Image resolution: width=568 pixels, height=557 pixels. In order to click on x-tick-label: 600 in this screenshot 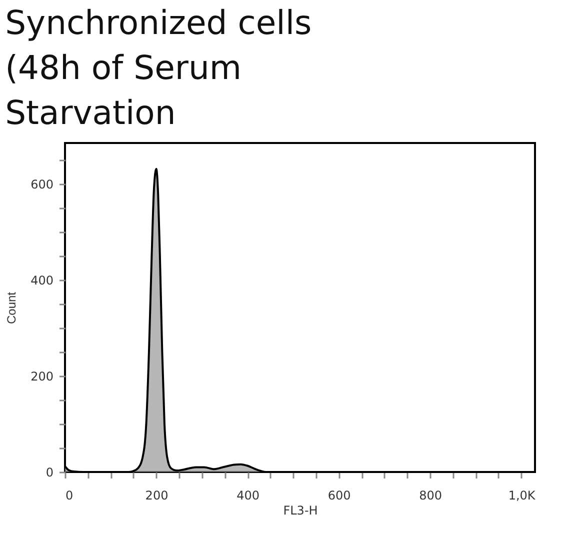, I will do `click(339, 495)`.